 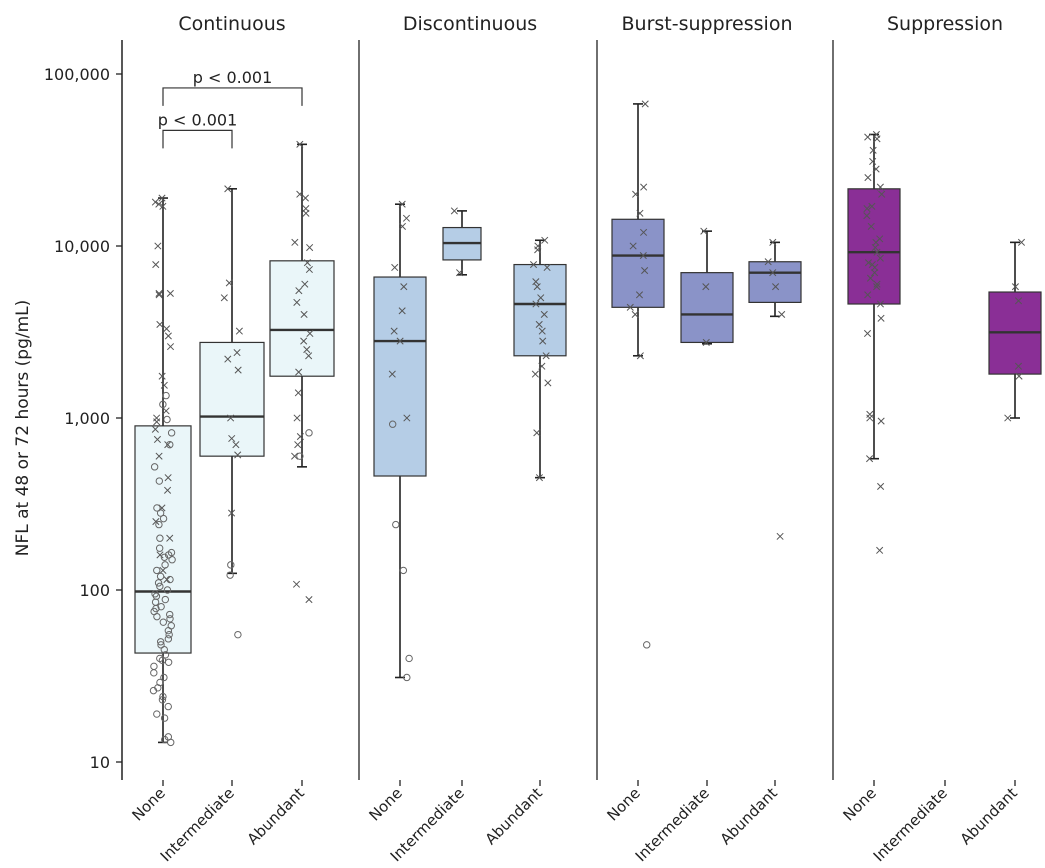 What do you see at coordinates (232, 96) in the screenshot?
I see `significance-bracket` at bounding box center [232, 96].